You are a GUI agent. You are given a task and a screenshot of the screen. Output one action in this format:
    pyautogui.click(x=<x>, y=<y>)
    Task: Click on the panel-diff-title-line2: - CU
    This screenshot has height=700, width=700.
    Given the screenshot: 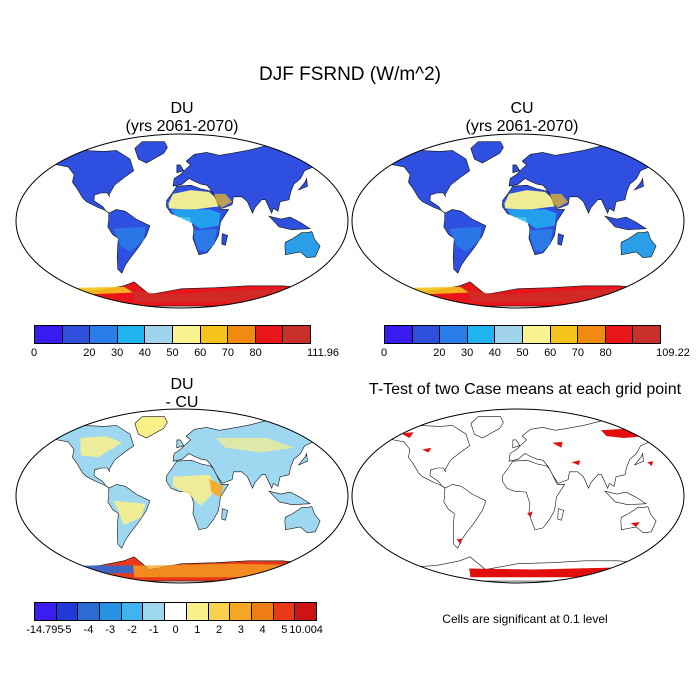 What is the action you would take?
    pyautogui.click(x=182, y=402)
    